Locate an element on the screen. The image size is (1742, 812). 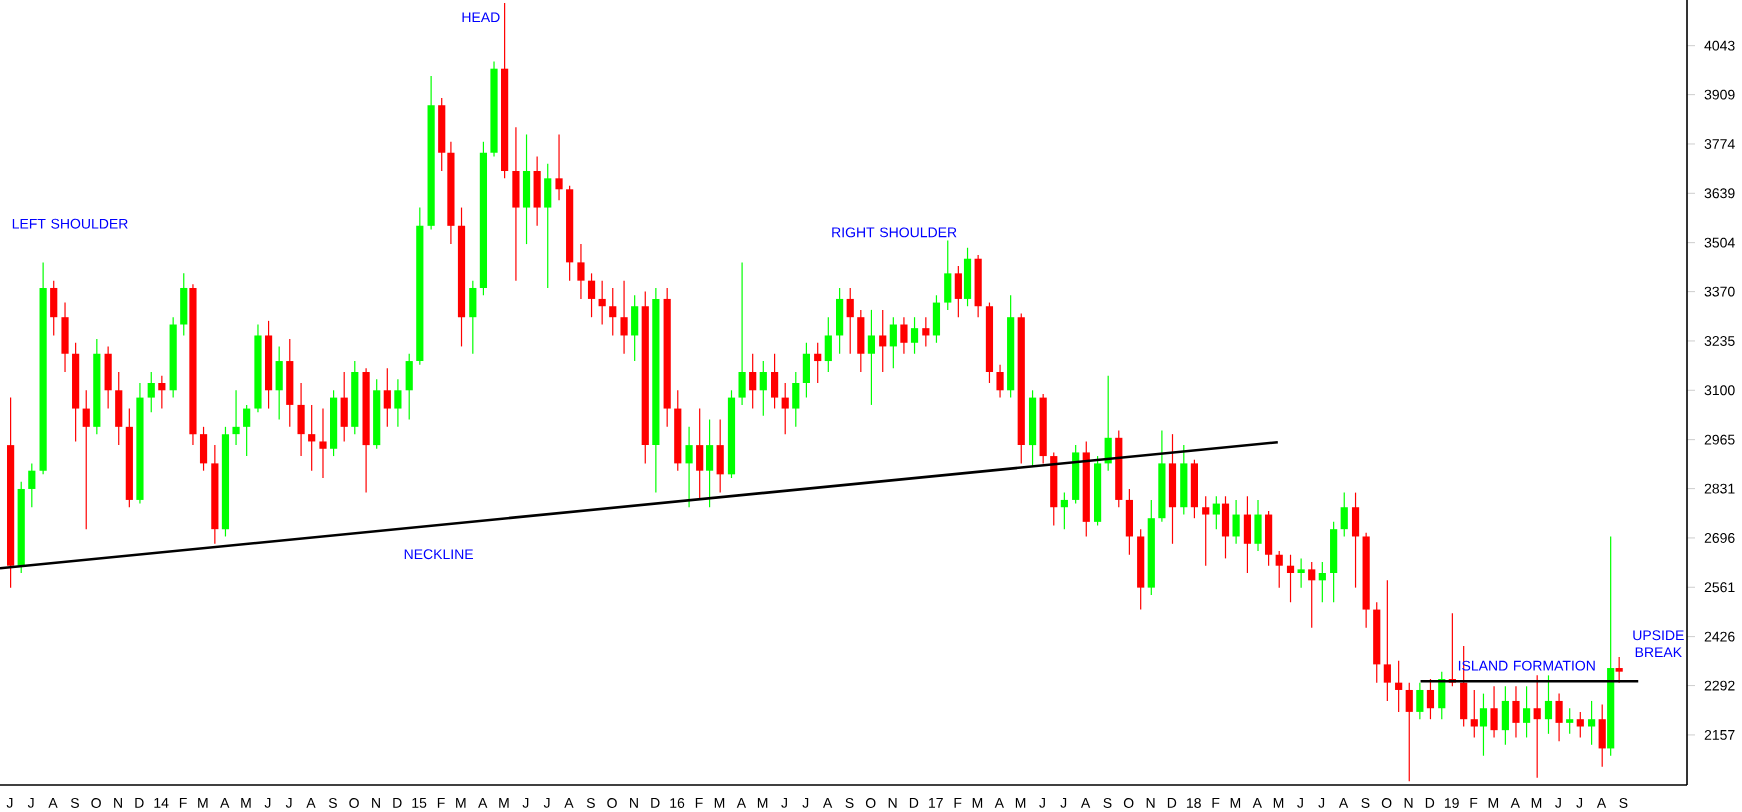
y-tick-label: 3235 is located at coordinates (1719, 341).